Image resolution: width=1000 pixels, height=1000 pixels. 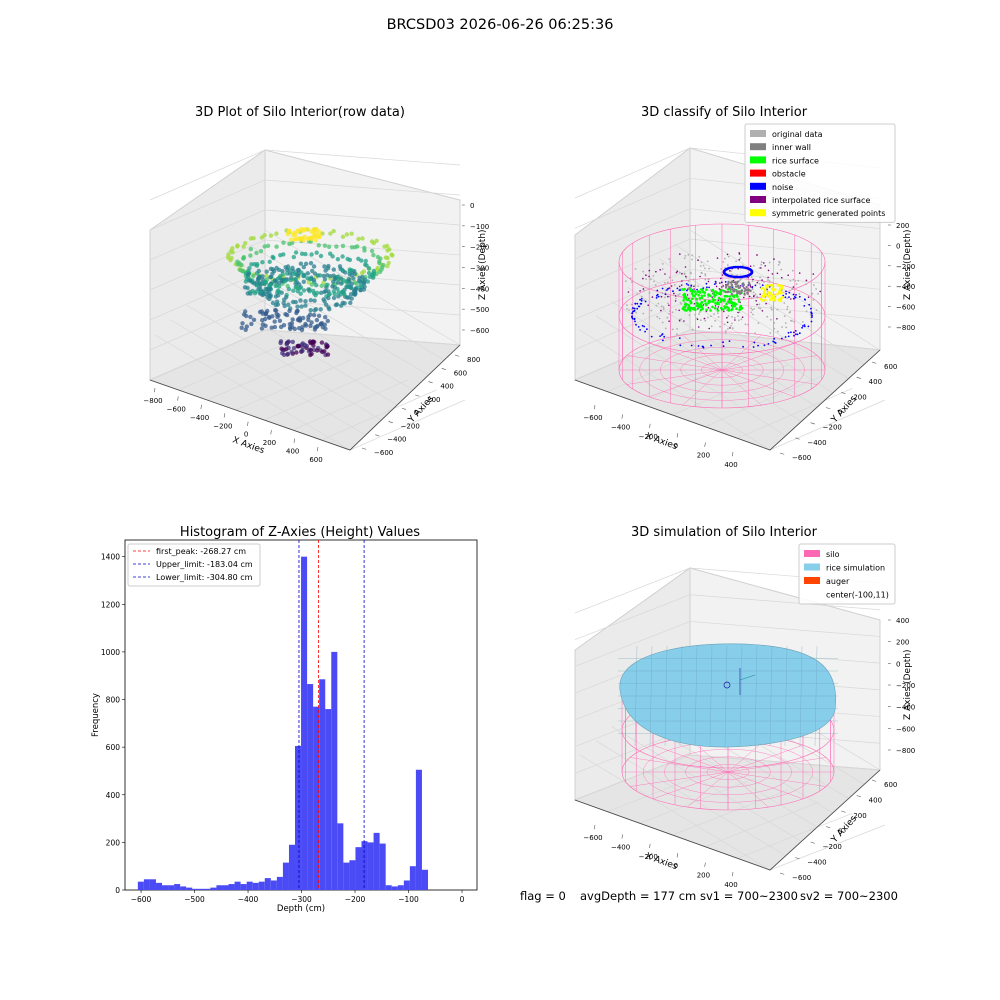 What do you see at coordinates (355, 899) in the screenshot?
I see `x-tick-label: −200` at bounding box center [355, 899].